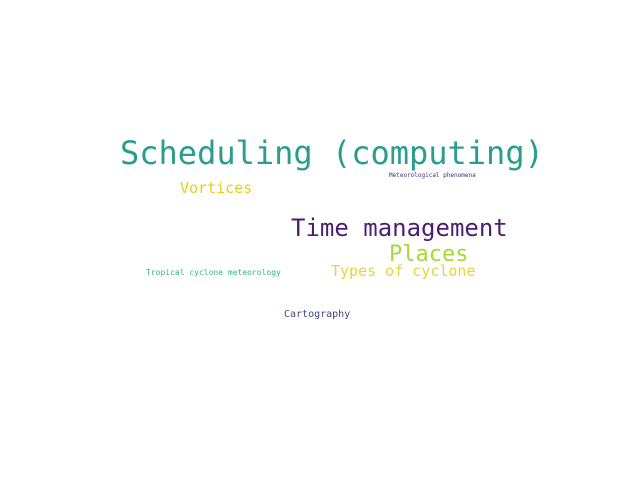 This screenshot has width=640, height=480. Describe the element at coordinates (216, 188) in the screenshot. I see `word-vortices: Vortices` at that location.